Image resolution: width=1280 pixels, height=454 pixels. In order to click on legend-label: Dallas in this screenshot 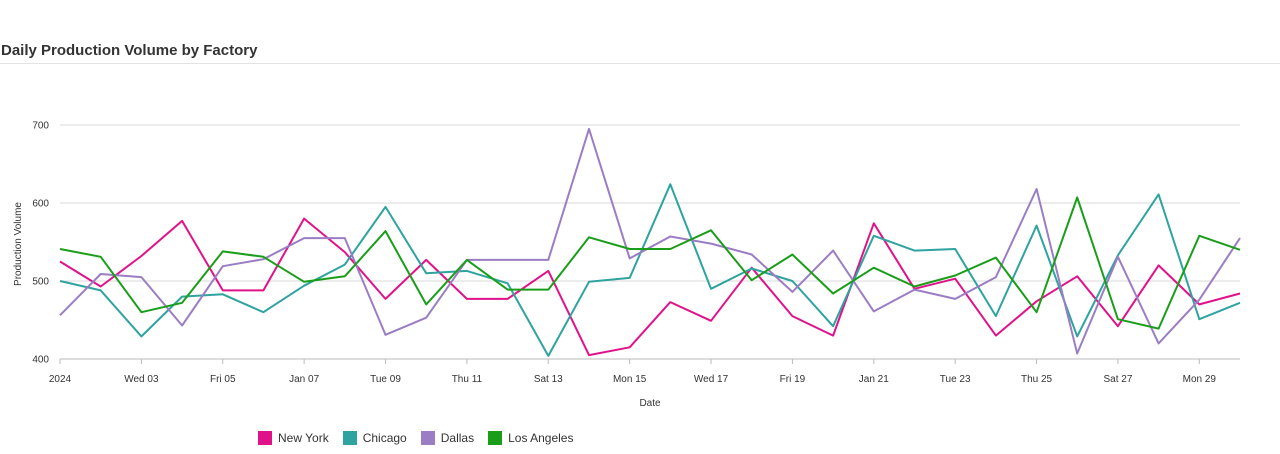, I will do `click(457, 438)`.